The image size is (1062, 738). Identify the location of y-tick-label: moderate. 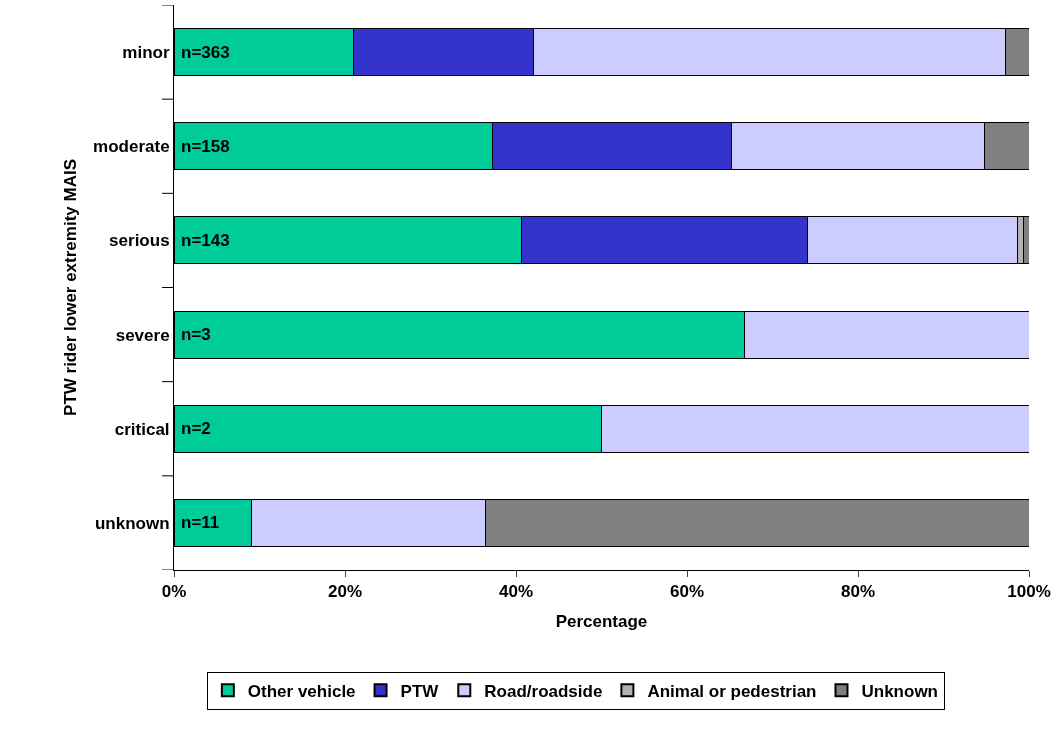
(131, 147).